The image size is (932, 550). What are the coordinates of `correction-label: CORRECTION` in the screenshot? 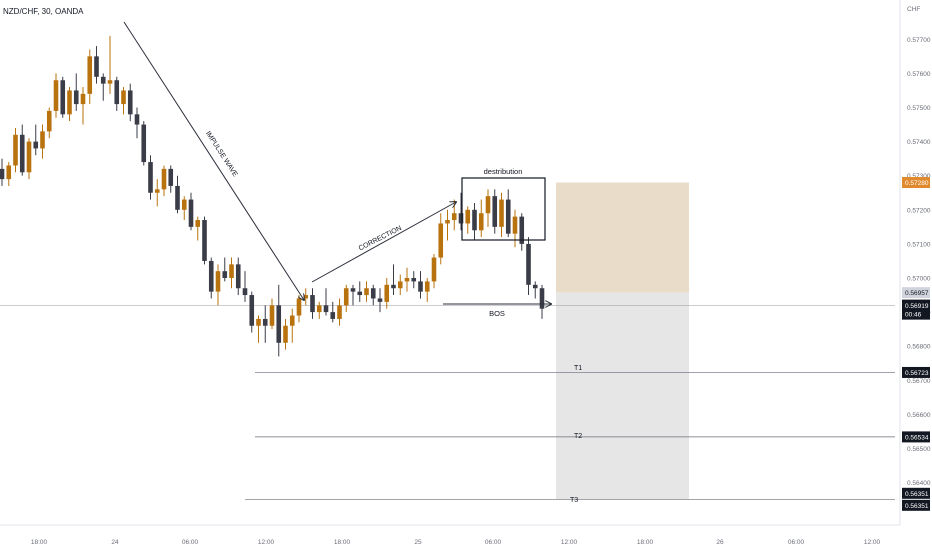 It's located at (380, 239).